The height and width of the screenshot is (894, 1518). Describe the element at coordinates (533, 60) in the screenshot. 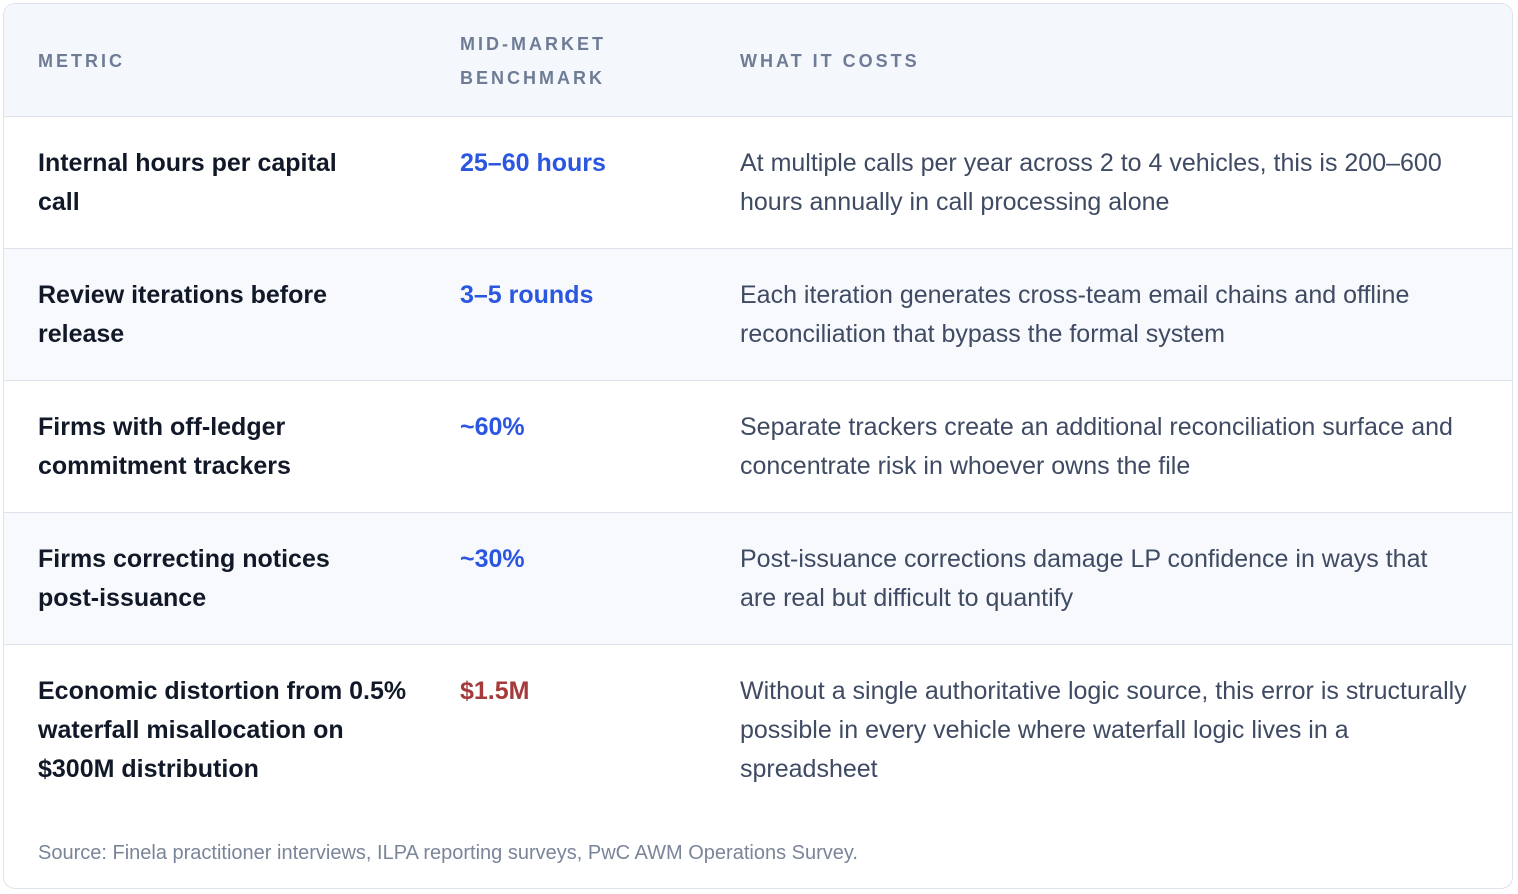

I see `header-benchmark-label: Mid-Market Benchmark` at that location.